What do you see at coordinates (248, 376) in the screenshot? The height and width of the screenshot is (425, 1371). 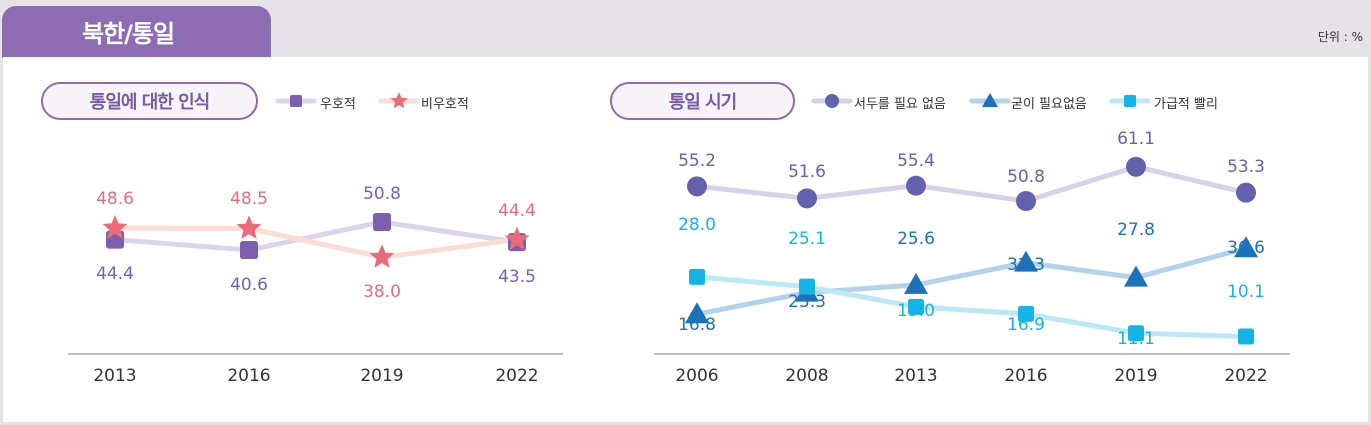 I see `left-x-tick-label: 2016` at bounding box center [248, 376].